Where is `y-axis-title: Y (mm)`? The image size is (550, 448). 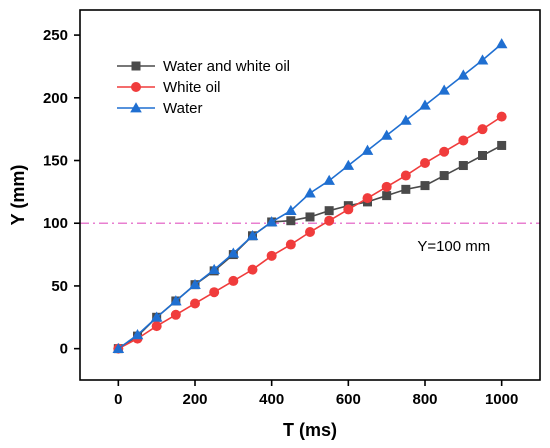
y-axis-title: Y (mm) is located at coordinates (18, 195).